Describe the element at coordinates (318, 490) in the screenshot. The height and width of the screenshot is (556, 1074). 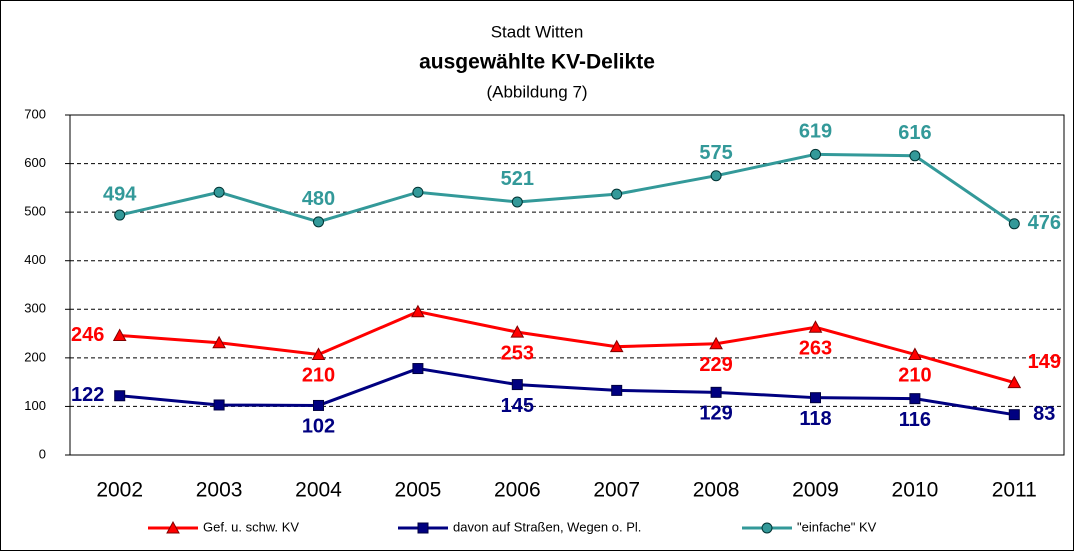
I see `x-tick-label: 2004` at that location.